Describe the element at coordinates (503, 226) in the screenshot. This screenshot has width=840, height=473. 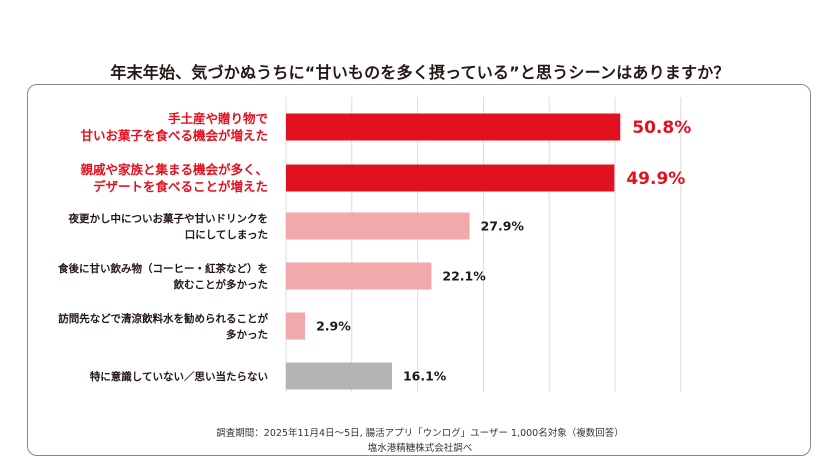
I see `value-label-3: 27.9%` at that location.